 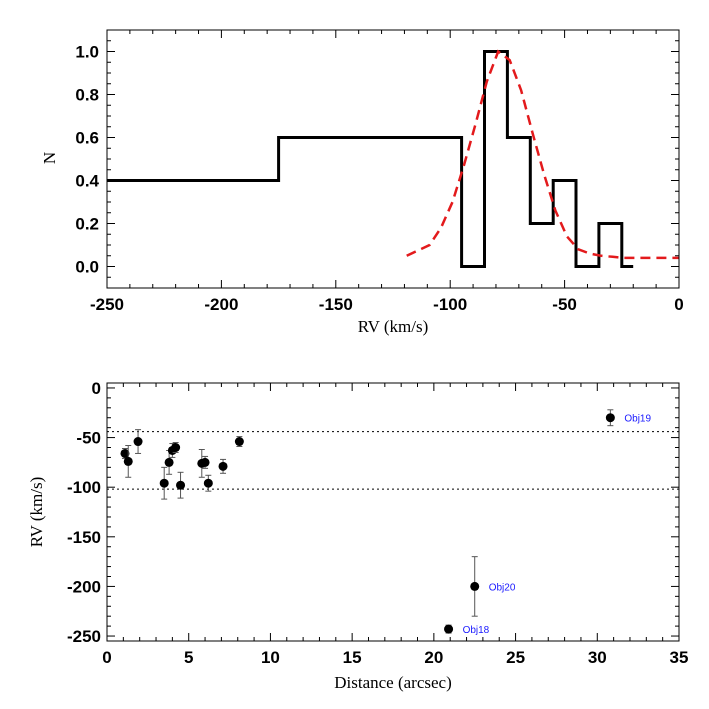 What do you see at coordinates (36, 512) in the screenshot?
I see `scatter-y-axis-label: RV (km/s)` at bounding box center [36, 512].